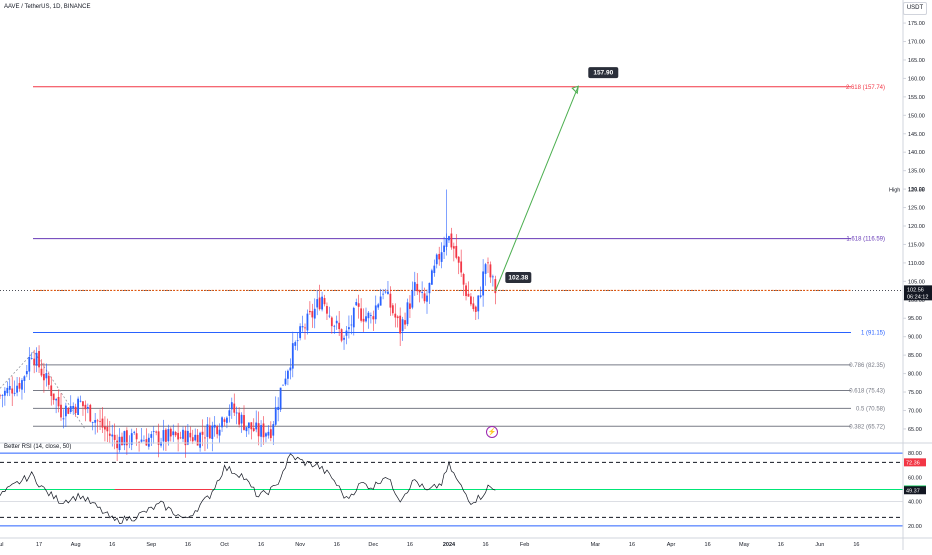  What do you see at coordinates (536, 188) in the screenshot?
I see `projection-arrow-line` at bounding box center [536, 188].